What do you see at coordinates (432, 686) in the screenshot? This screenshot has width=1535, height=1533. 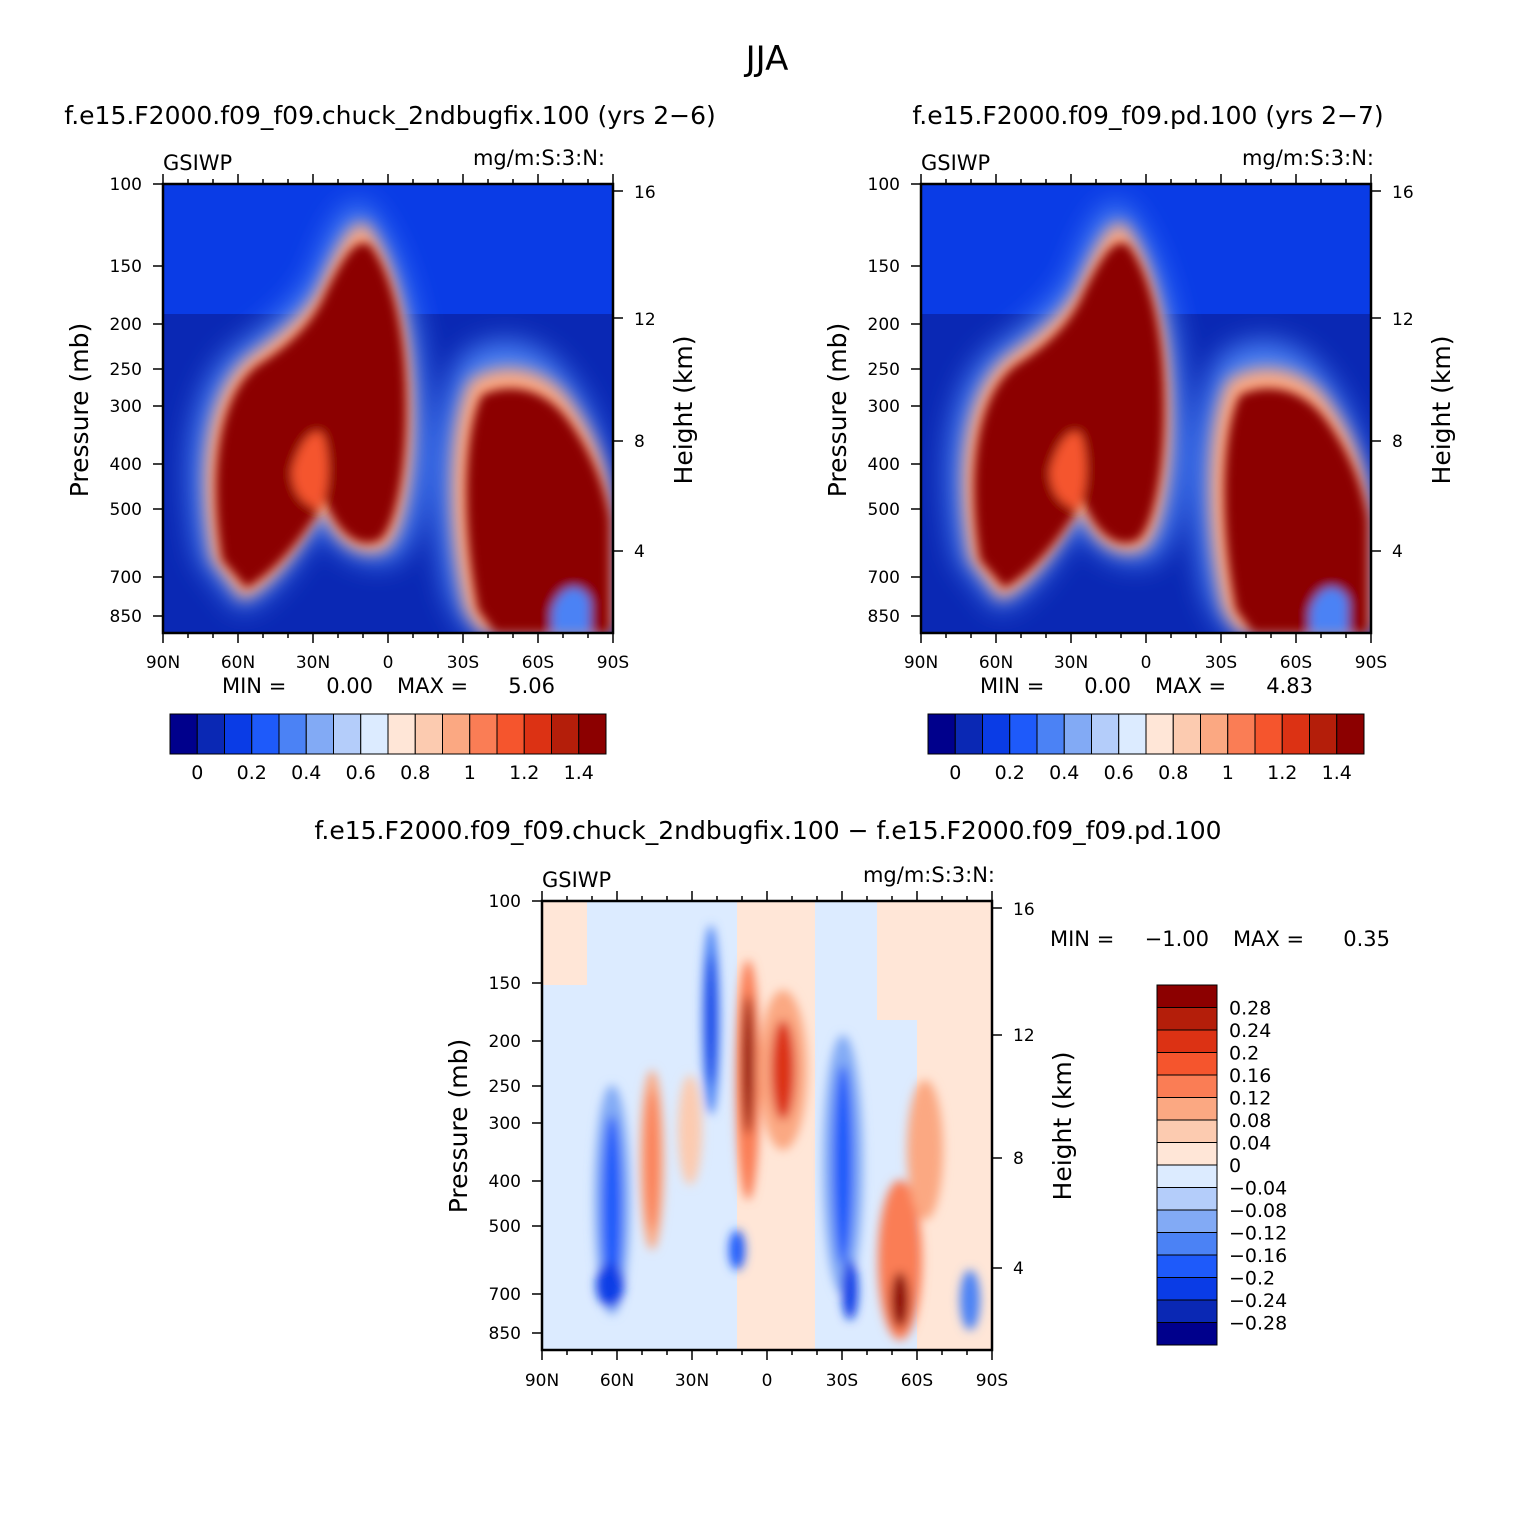 I see `panel-1-max-label: MAX =` at bounding box center [432, 686].